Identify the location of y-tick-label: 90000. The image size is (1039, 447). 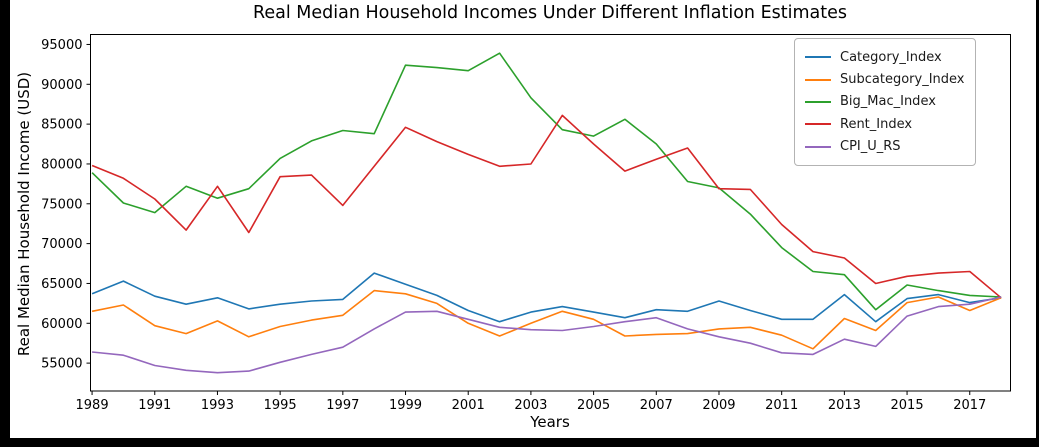
(61, 85).